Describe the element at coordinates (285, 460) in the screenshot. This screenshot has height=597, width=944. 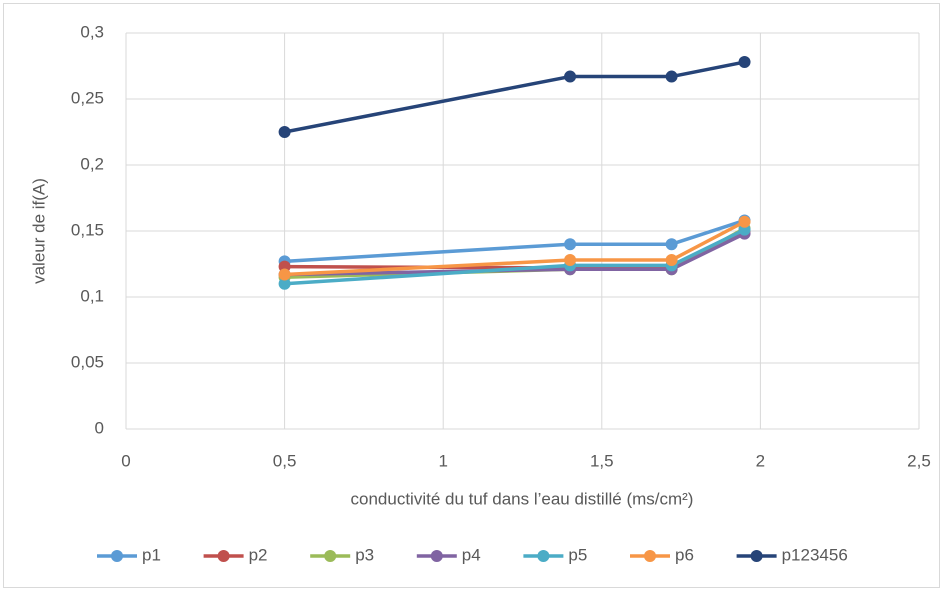
I see `x-tick-label: 0,5` at that location.